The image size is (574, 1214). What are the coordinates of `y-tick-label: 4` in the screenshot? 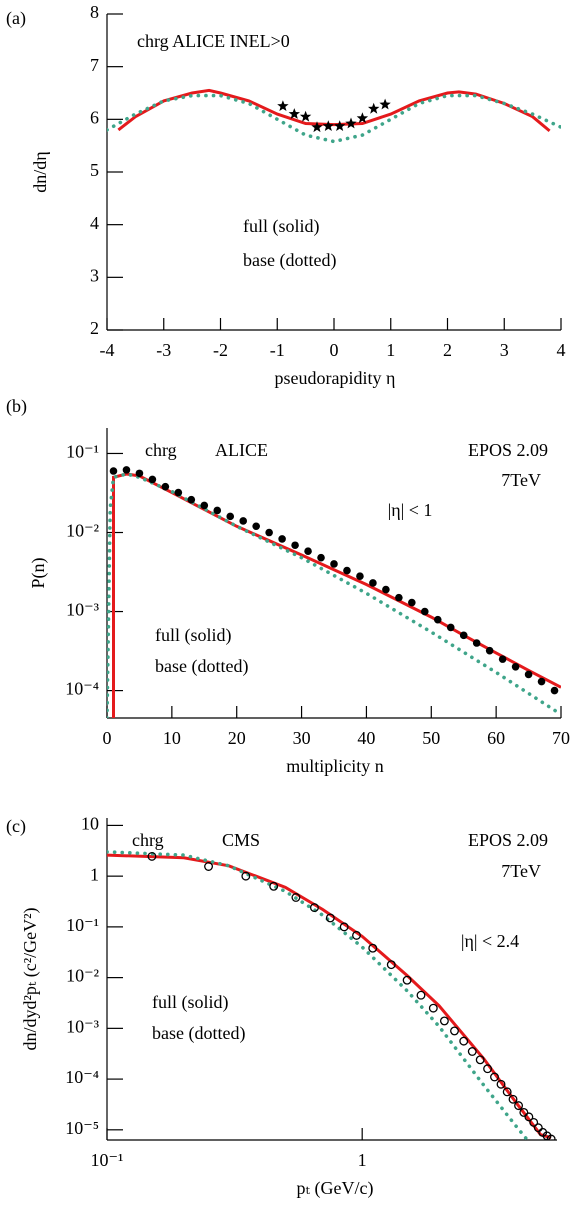 It's located at (94, 223).